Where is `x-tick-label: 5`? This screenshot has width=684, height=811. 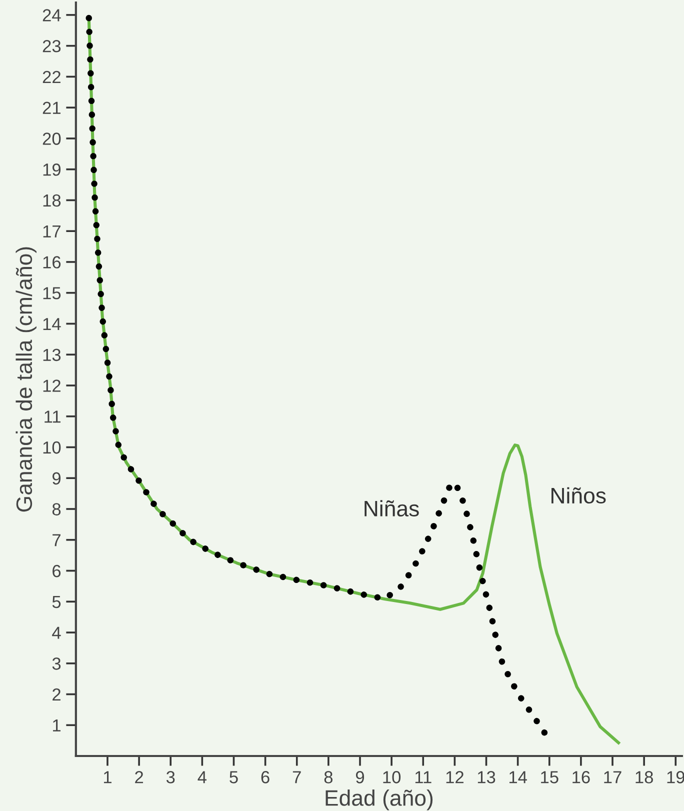 x-tick-label: 5 is located at coordinates (234, 777).